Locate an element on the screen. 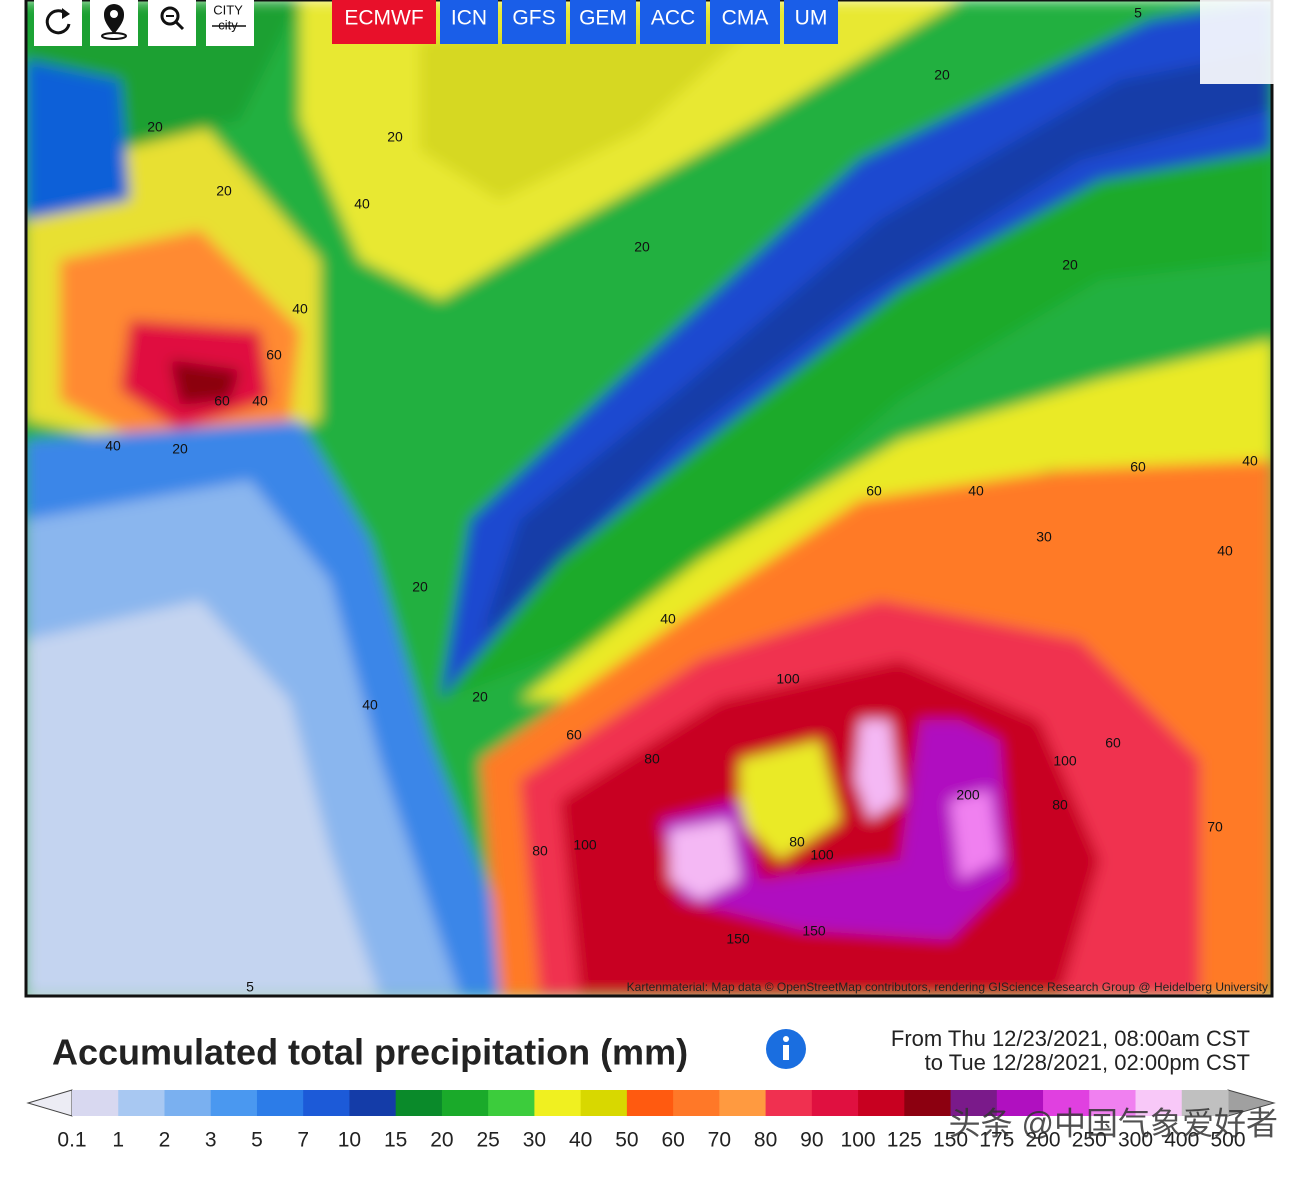  location-button is located at coordinates (114, 23).